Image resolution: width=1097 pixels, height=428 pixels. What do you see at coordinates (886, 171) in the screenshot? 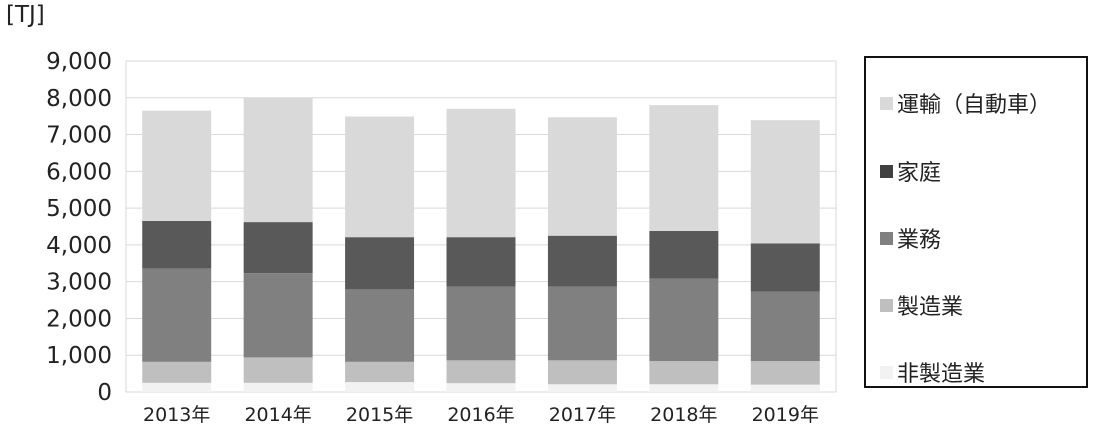
I see `legend-swatch-household` at bounding box center [886, 171].